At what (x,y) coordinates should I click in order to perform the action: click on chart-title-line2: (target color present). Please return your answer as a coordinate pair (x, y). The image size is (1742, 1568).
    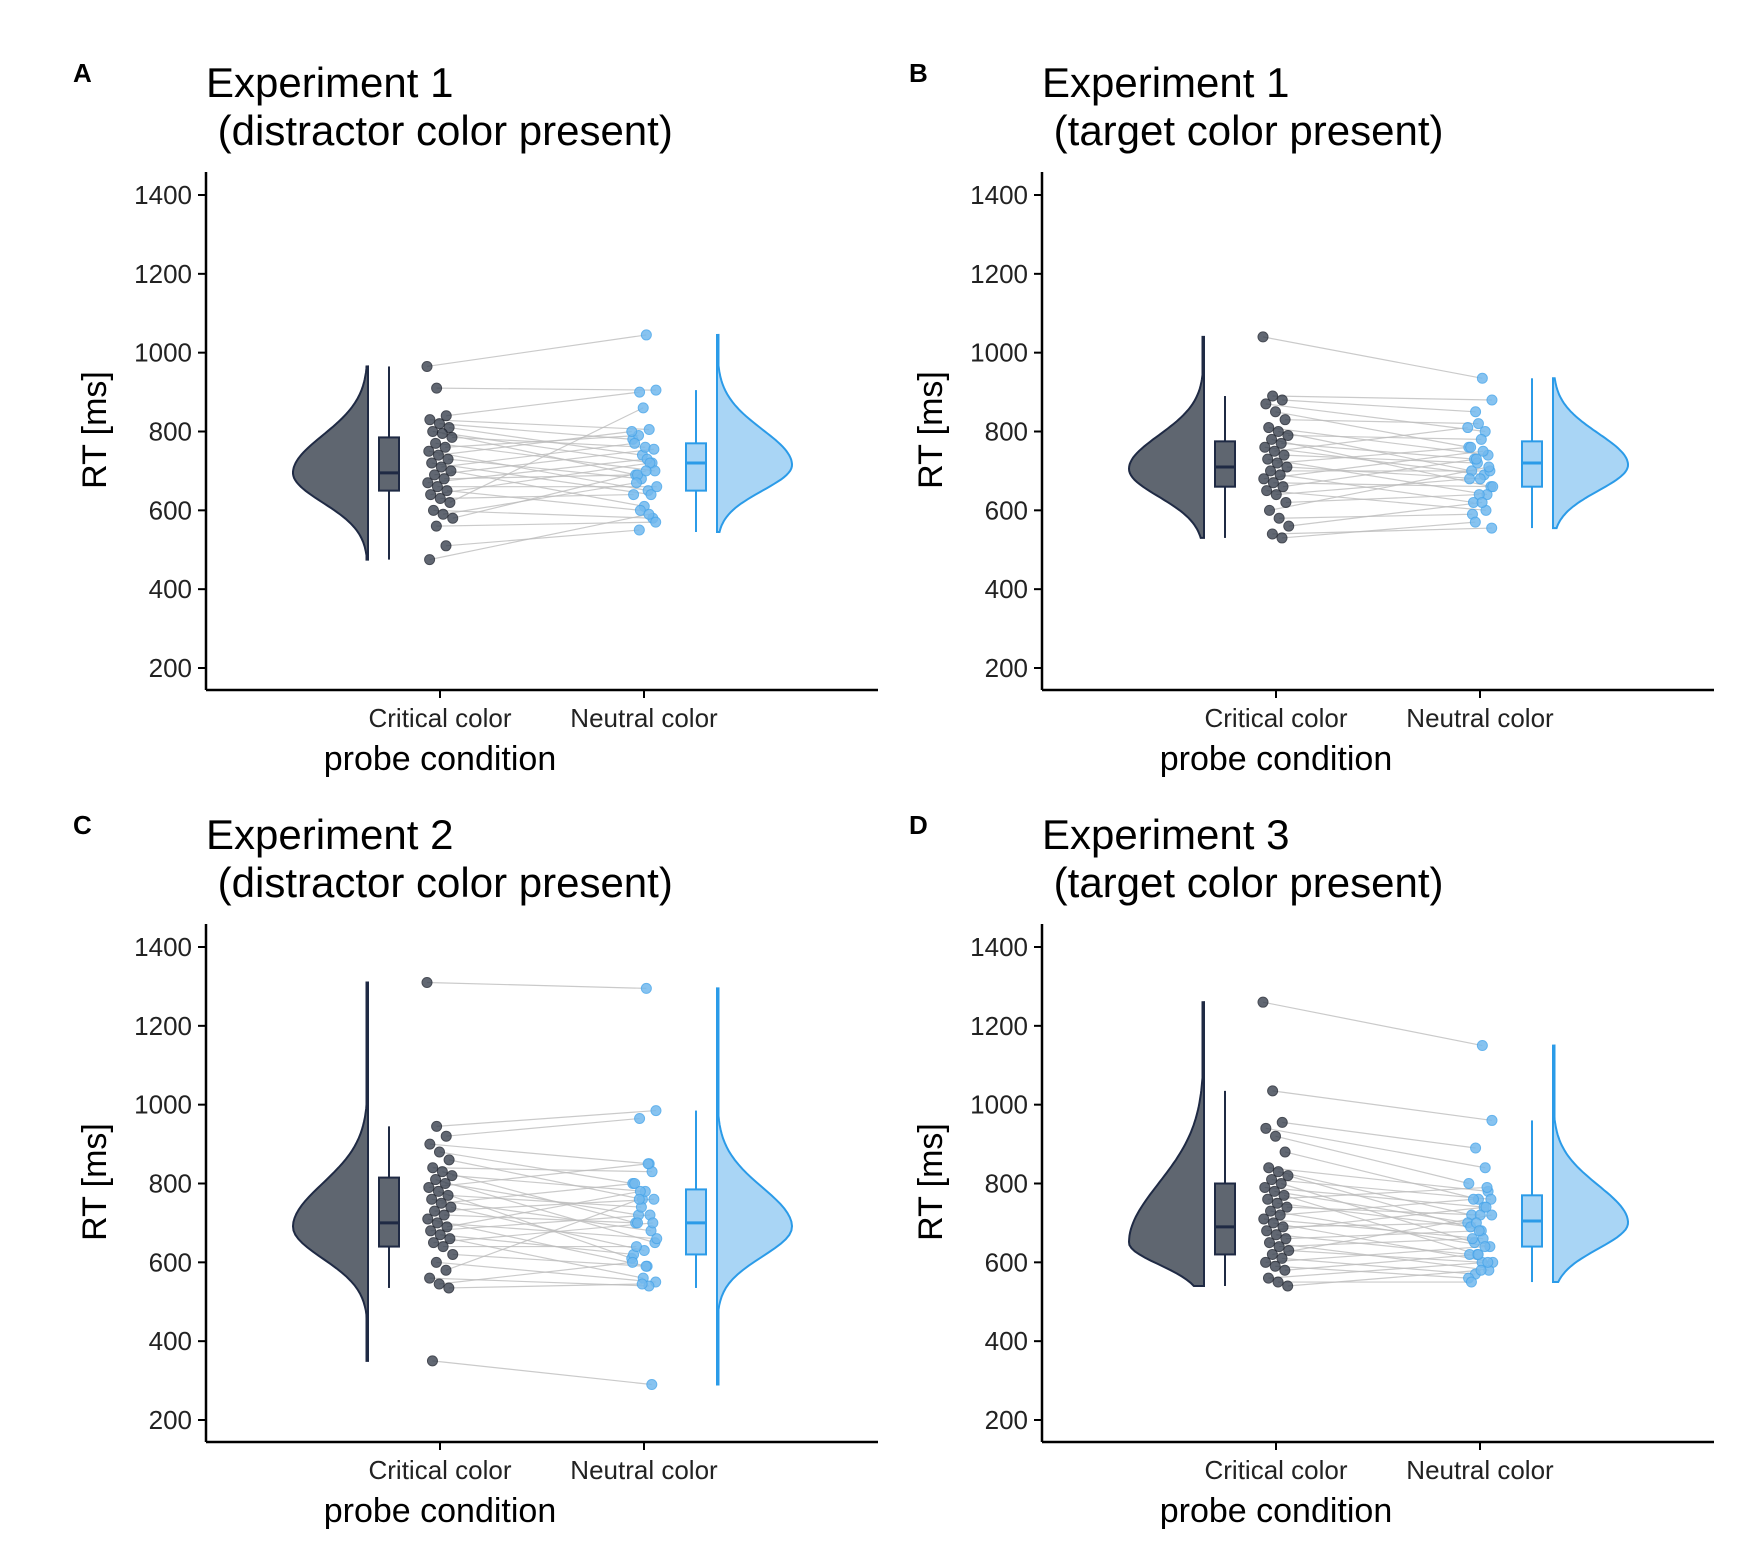
    Looking at the image, I should click on (1243, 882).